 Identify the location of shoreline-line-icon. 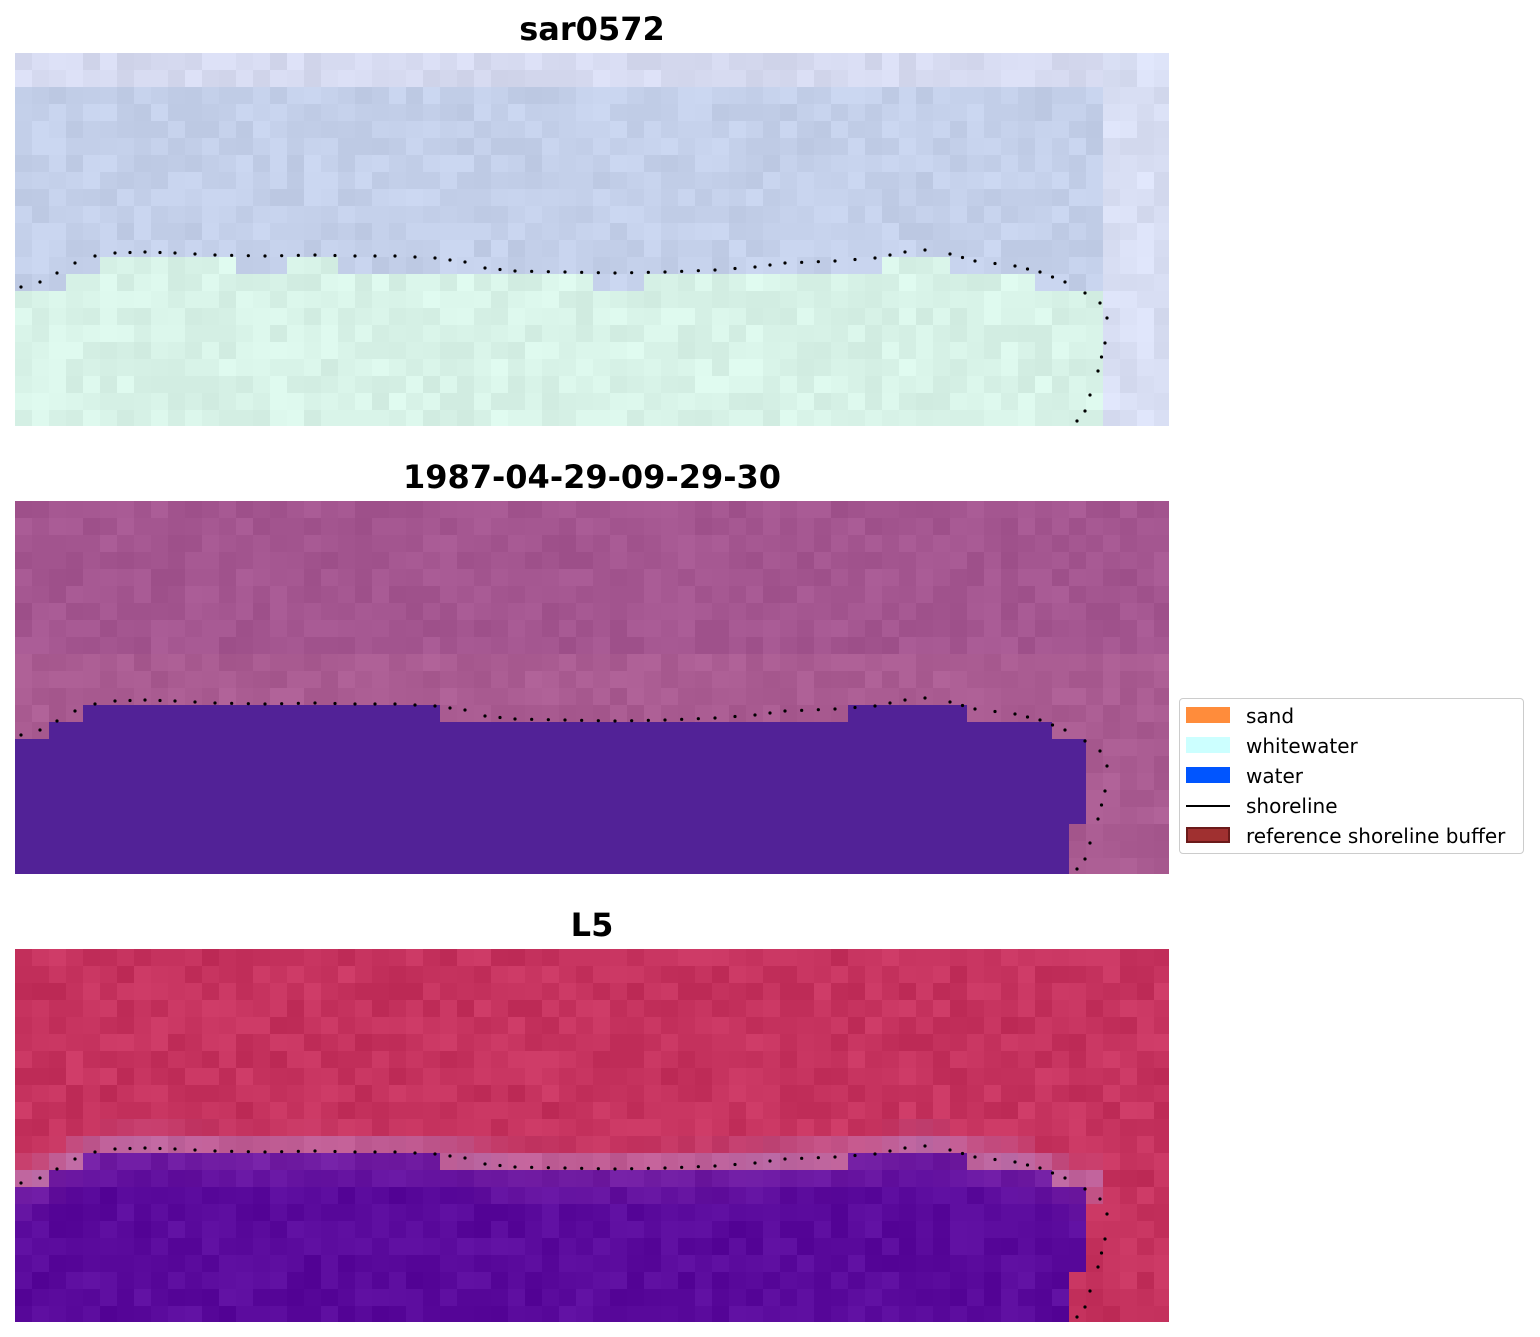
(1208, 806).